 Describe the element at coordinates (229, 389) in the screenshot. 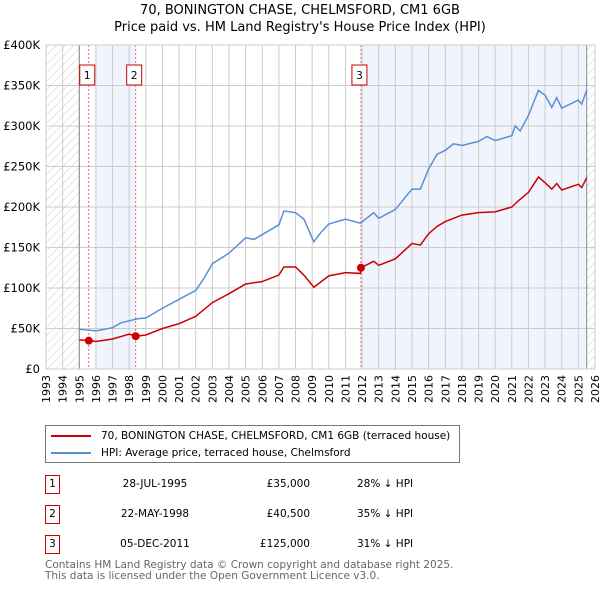

I see `x-tick-label: 2004` at that location.